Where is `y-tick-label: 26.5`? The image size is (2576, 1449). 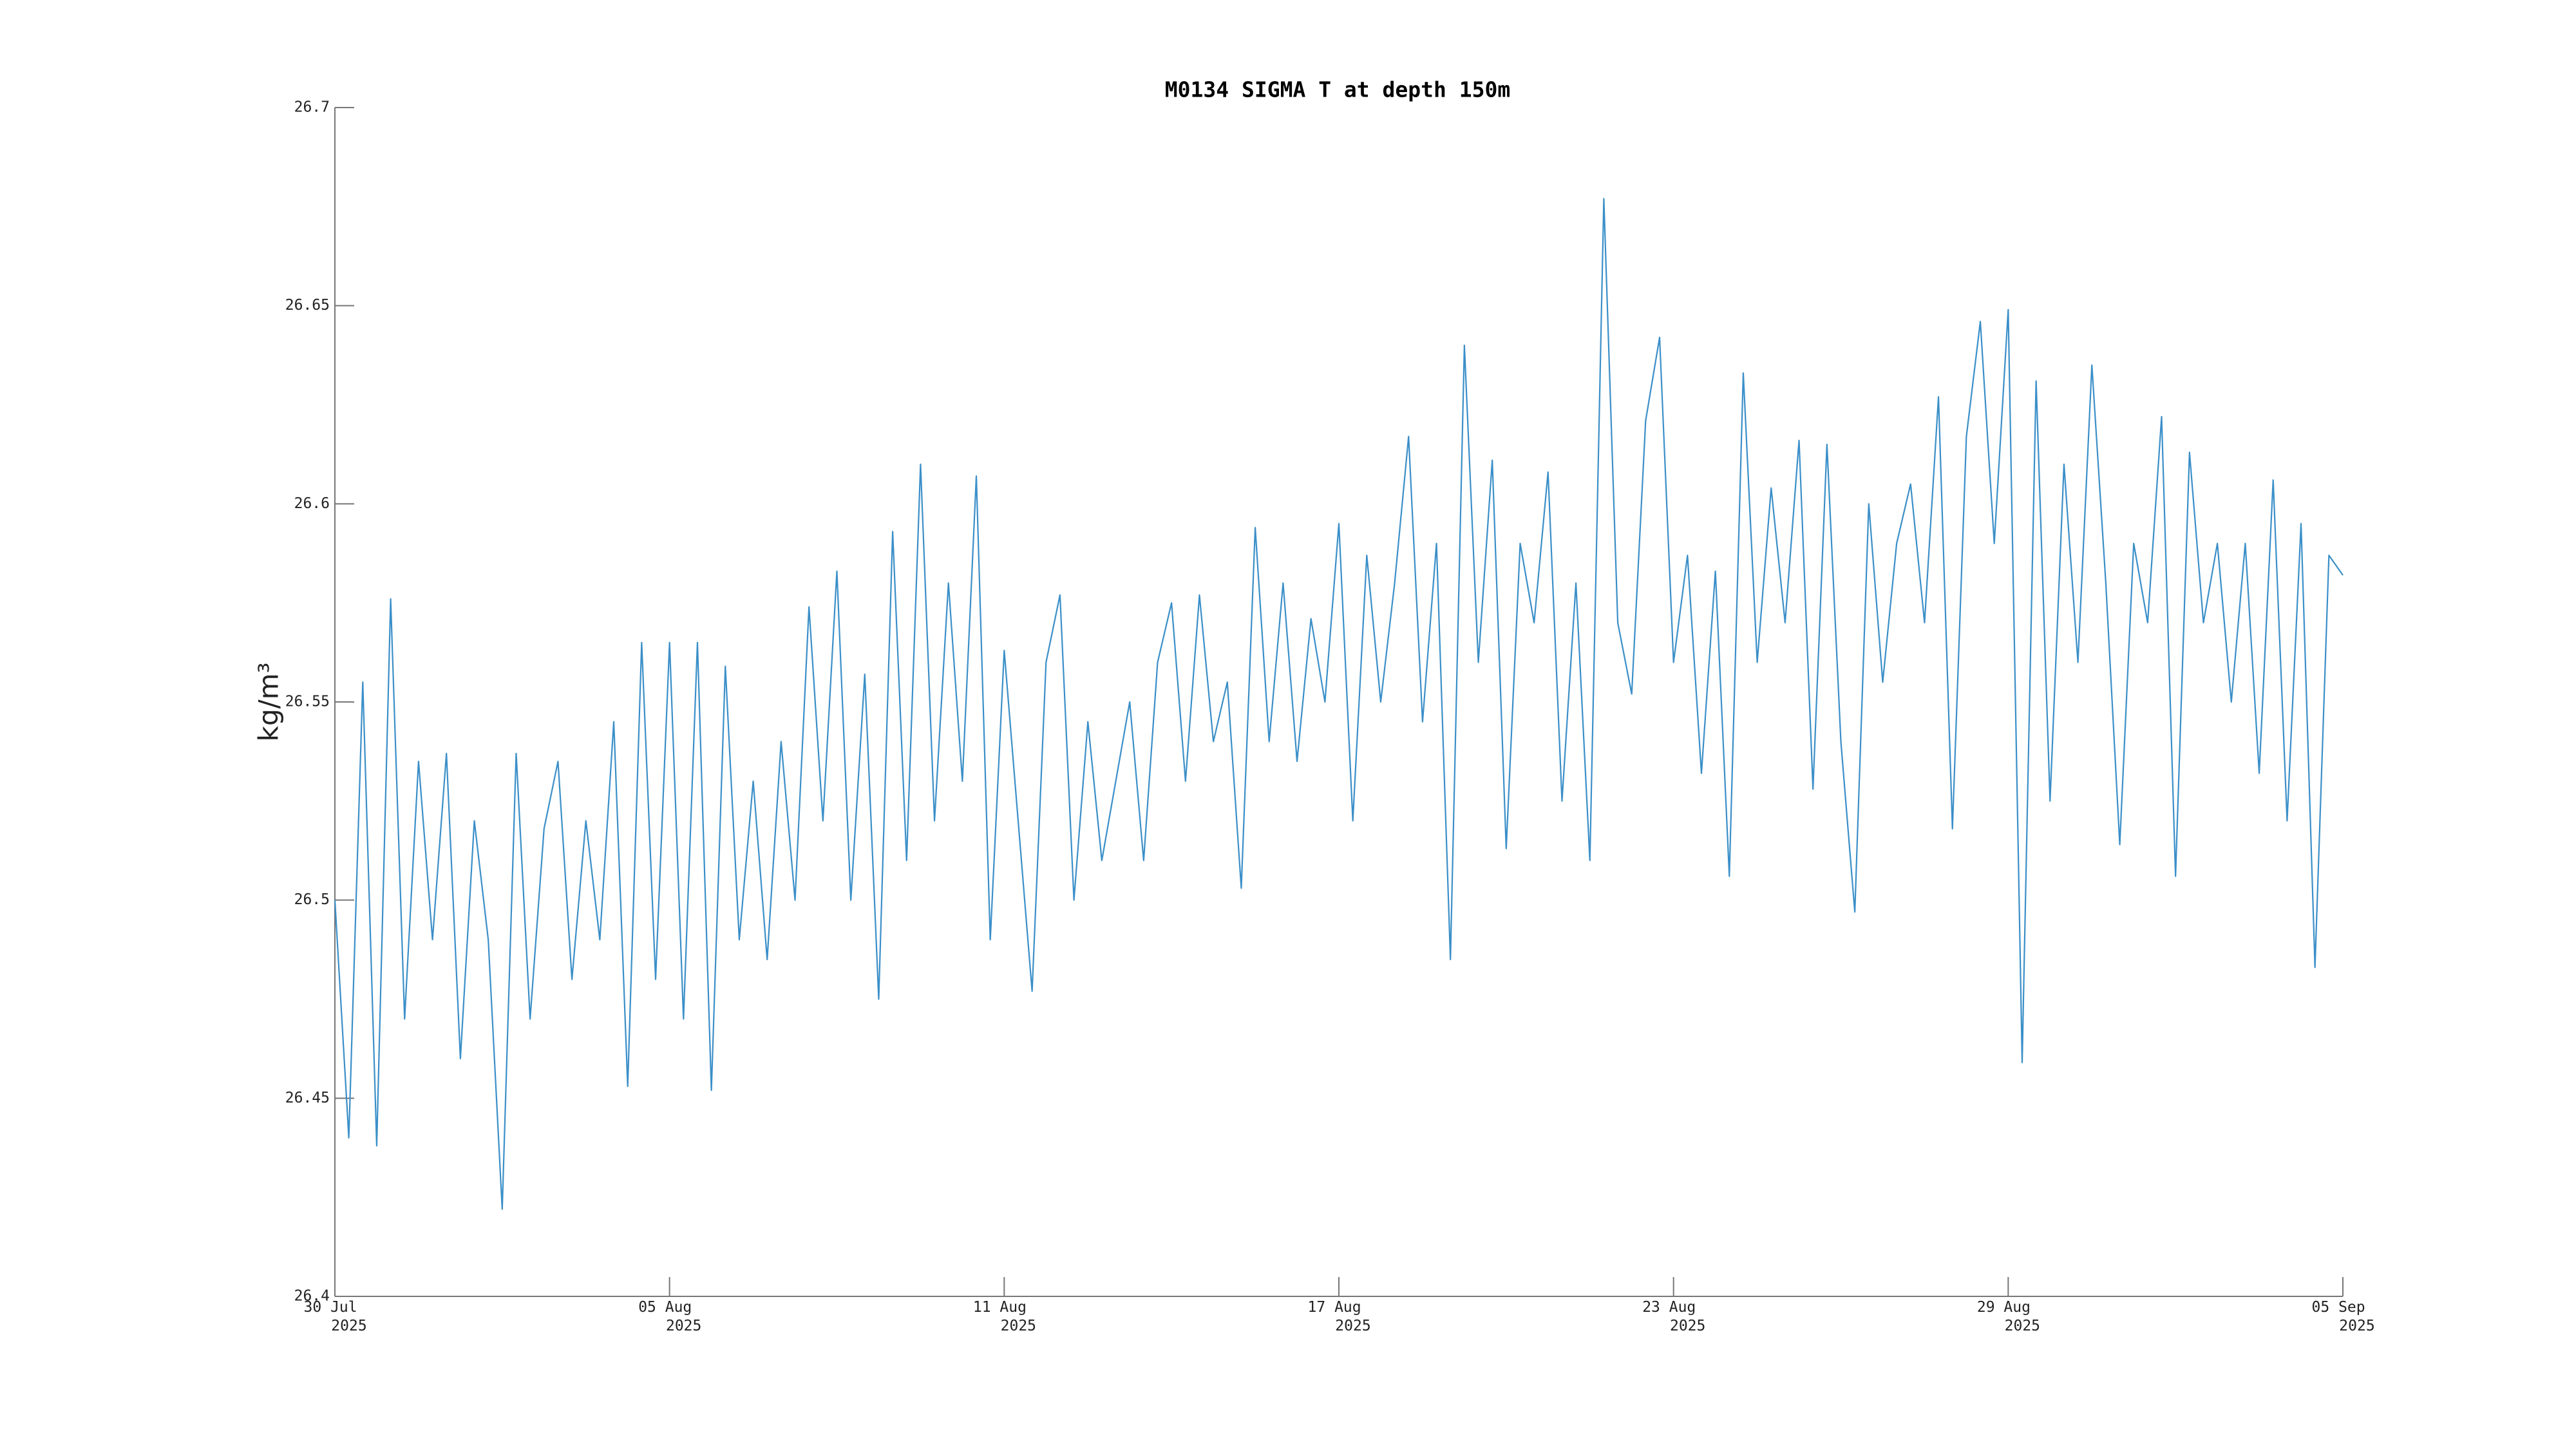
y-tick-label: 26.5 is located at coordinates (312, 900).